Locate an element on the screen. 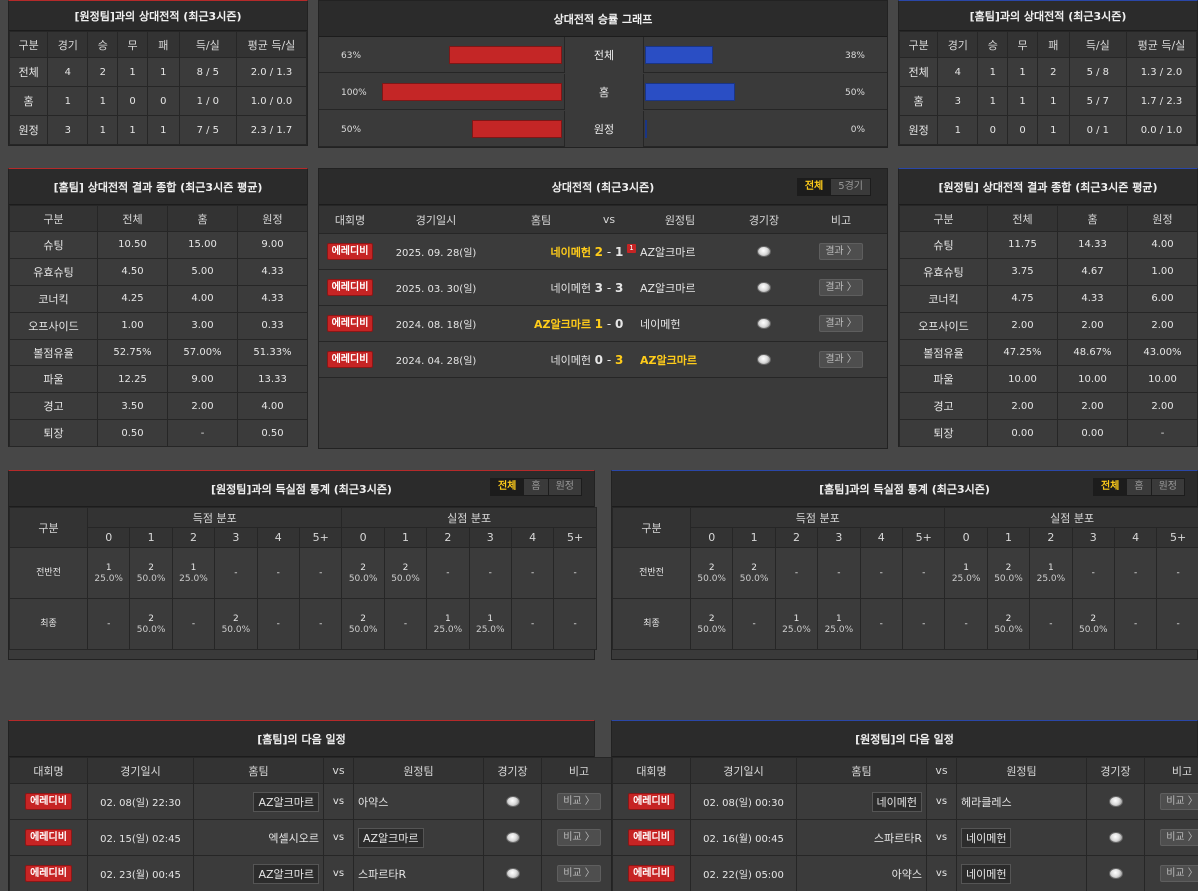 This screenshot has width=1198, height=891. column-header: 구분 is located at coordinates (651, 527).